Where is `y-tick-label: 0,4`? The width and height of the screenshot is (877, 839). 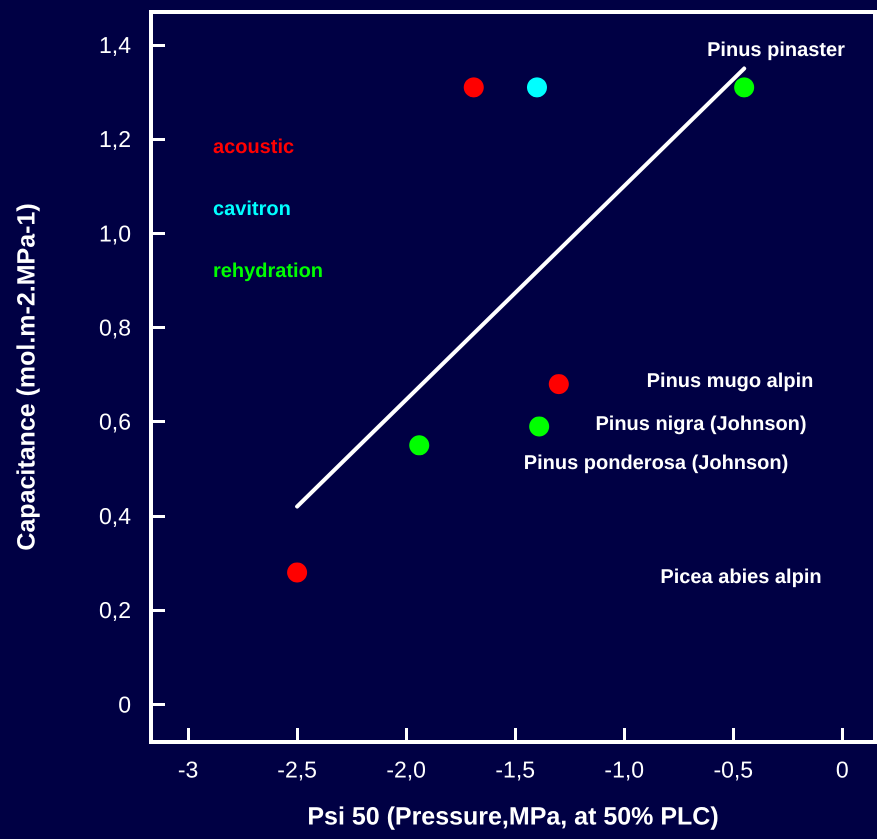
y-tick-label: 0,4 is located at coordinates (115, 515).